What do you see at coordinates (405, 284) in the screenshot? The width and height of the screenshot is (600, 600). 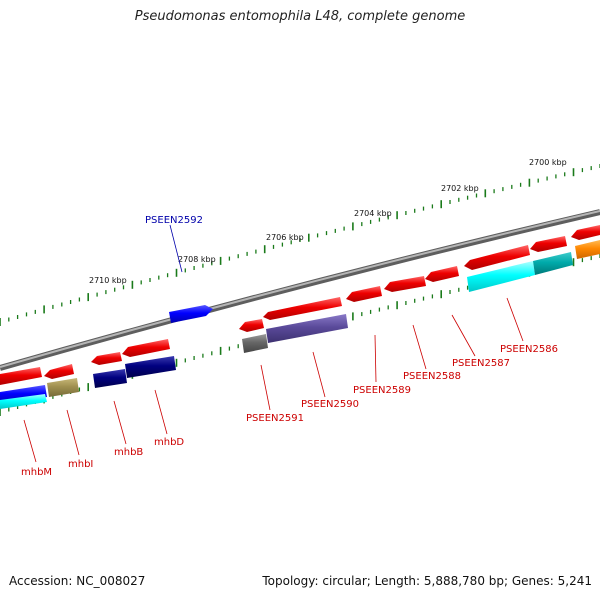 I see `gene-pseen2588` at bounding box center [405, 284].